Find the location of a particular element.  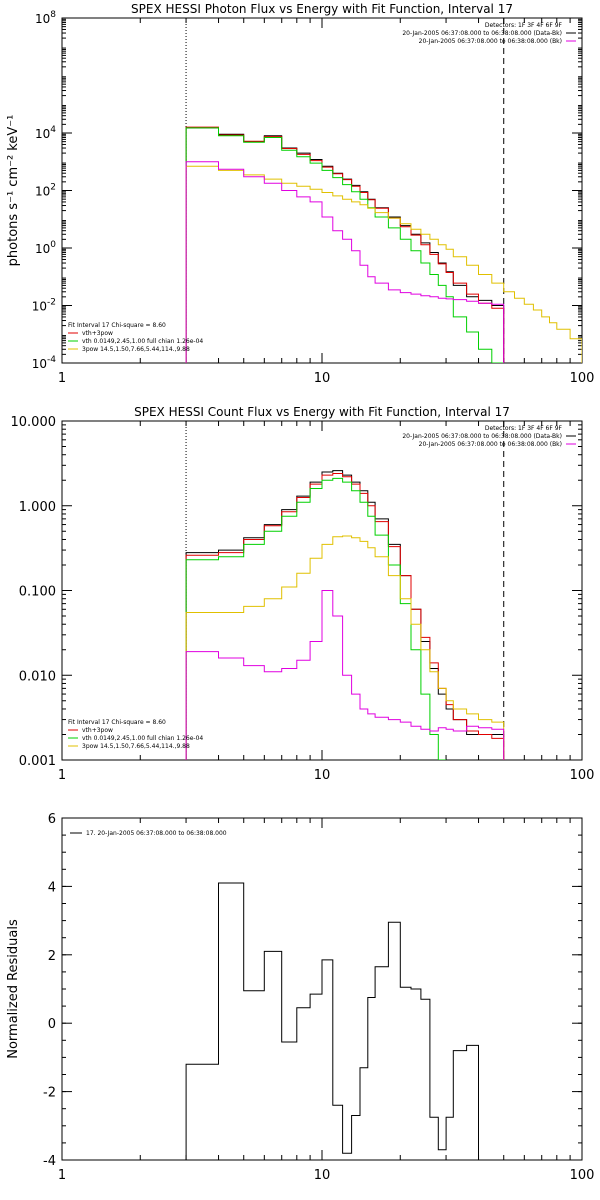

y-tick-label: 2 is located at coordinates (52, 956).